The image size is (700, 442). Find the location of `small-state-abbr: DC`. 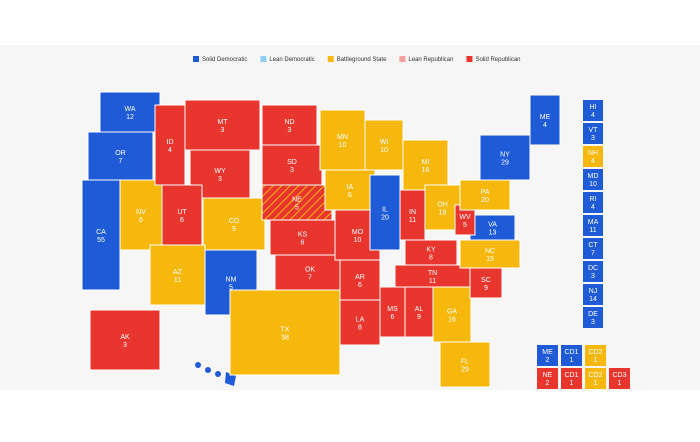

small-state-abbr: DC is located at coordinates (593, 268).